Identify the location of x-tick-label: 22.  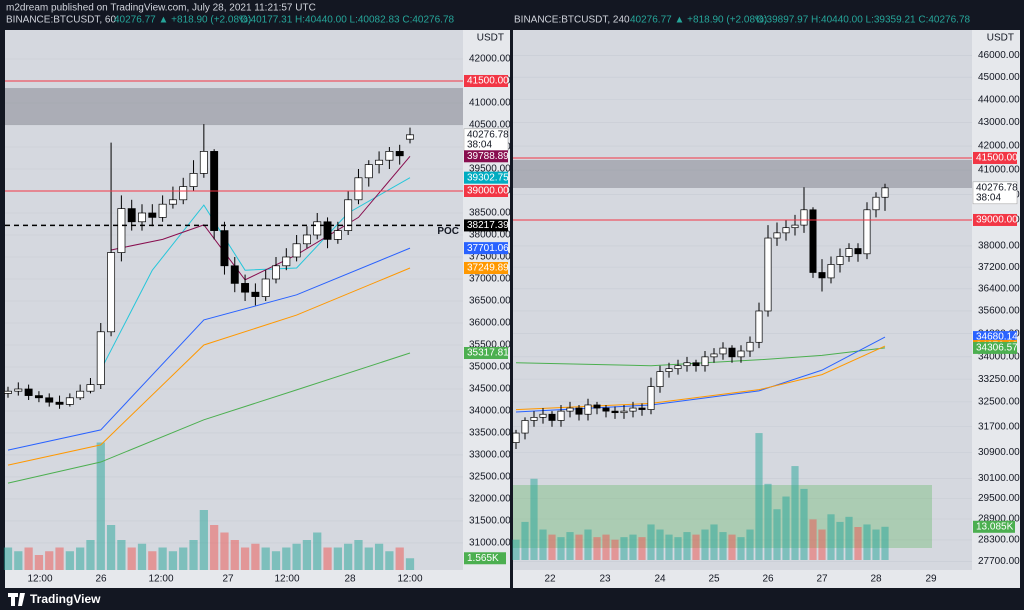
(550, 579).